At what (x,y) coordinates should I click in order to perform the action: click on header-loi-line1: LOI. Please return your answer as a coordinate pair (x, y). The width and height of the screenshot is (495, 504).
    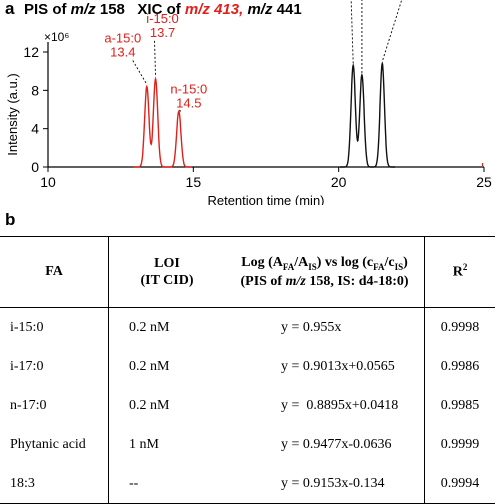
    Looking at the image, I should click on (167, 263).